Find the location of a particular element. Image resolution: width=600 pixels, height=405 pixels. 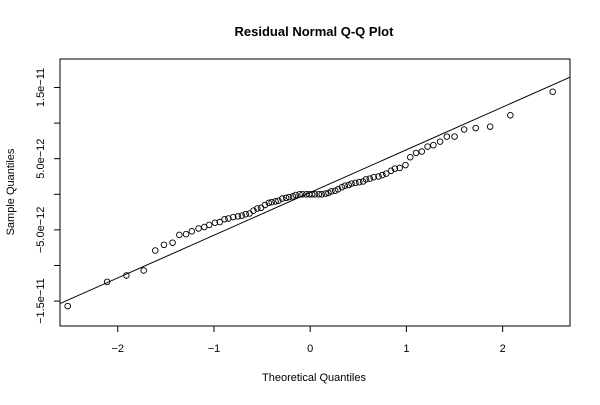

x-tick-label: 2 is located at coordinates (503, 349).